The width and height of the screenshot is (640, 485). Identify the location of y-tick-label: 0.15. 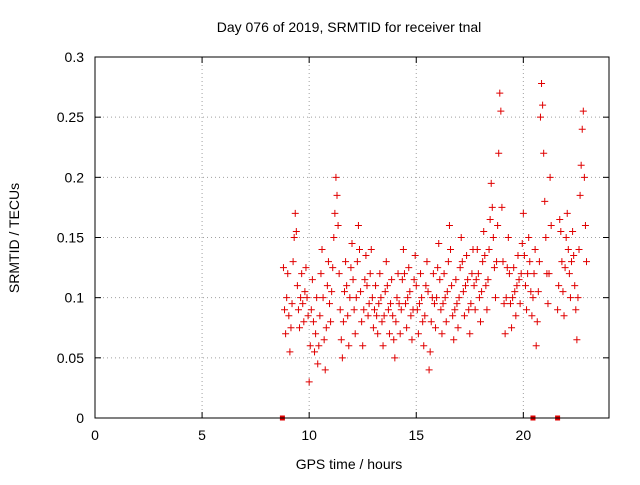
(70, 238).